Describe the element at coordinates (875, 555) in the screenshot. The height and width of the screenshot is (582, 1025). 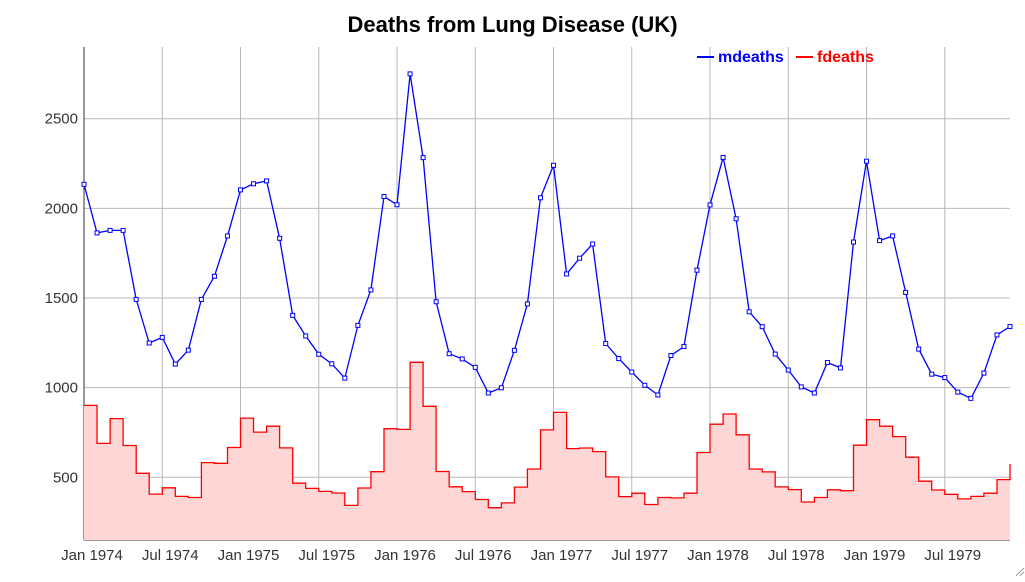
I see `x-tick-label: Jan 1979` at that location.